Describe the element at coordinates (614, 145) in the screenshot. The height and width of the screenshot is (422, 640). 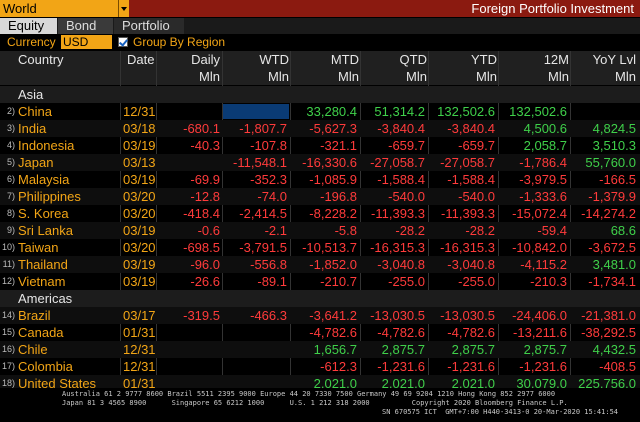
I see `value-cell-yoy: 3,510.3` at that location.